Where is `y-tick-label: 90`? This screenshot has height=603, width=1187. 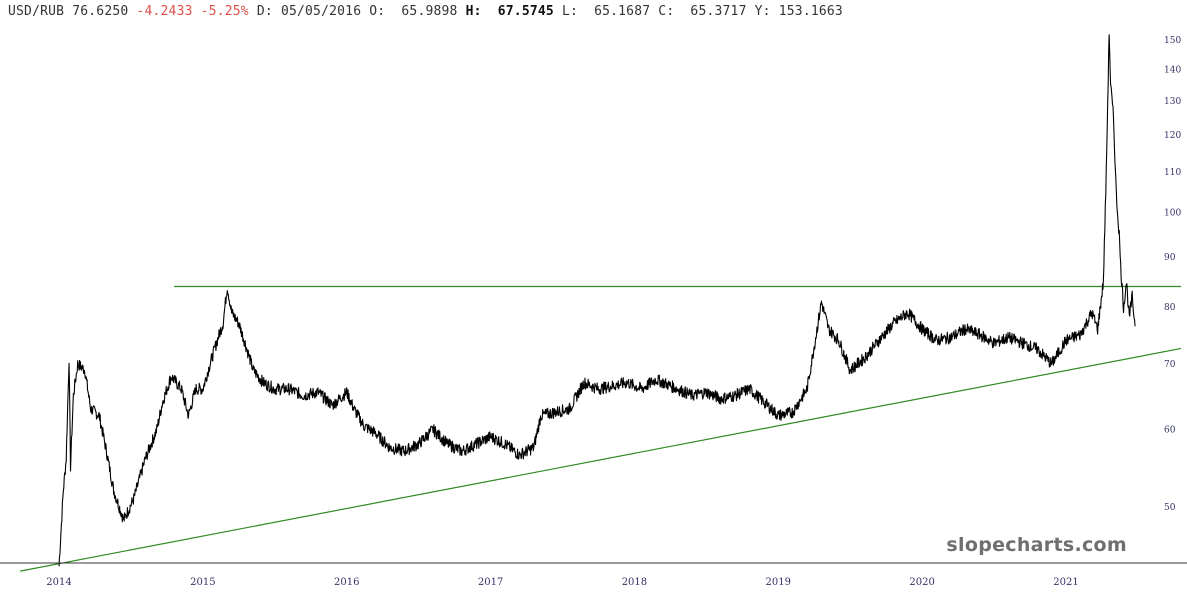 y-tick-label: 90 is located at coordinates (1170, 258).